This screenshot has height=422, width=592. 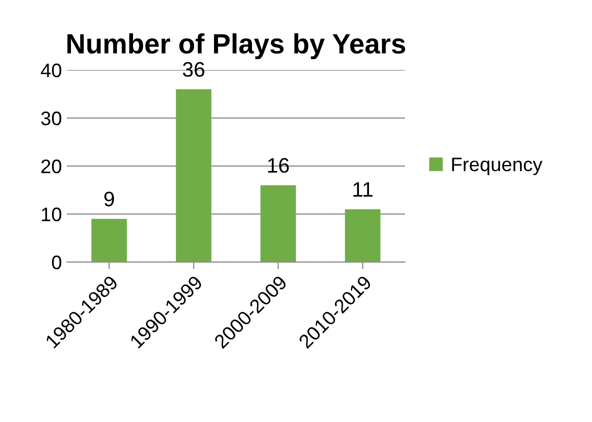 What do you see at coordinates (52, 215) in the screenshot?
I see `y-tick-label: 10` at bounding box center [52, 215].